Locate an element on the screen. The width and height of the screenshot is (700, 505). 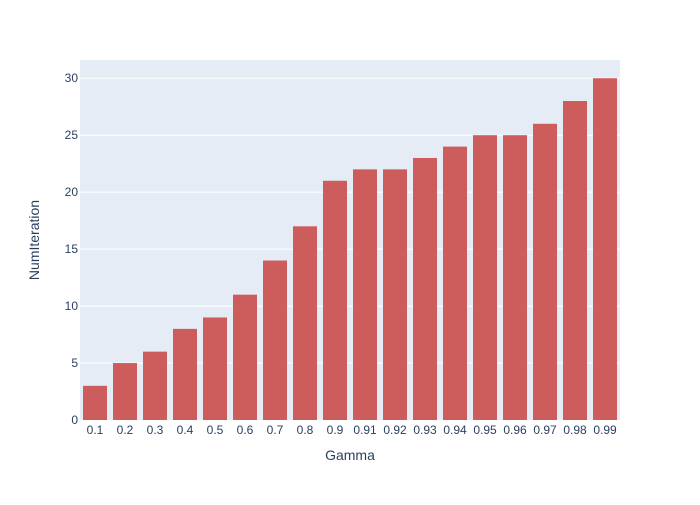
x-axis-title: Gamma is located at coordinates (350, 455).